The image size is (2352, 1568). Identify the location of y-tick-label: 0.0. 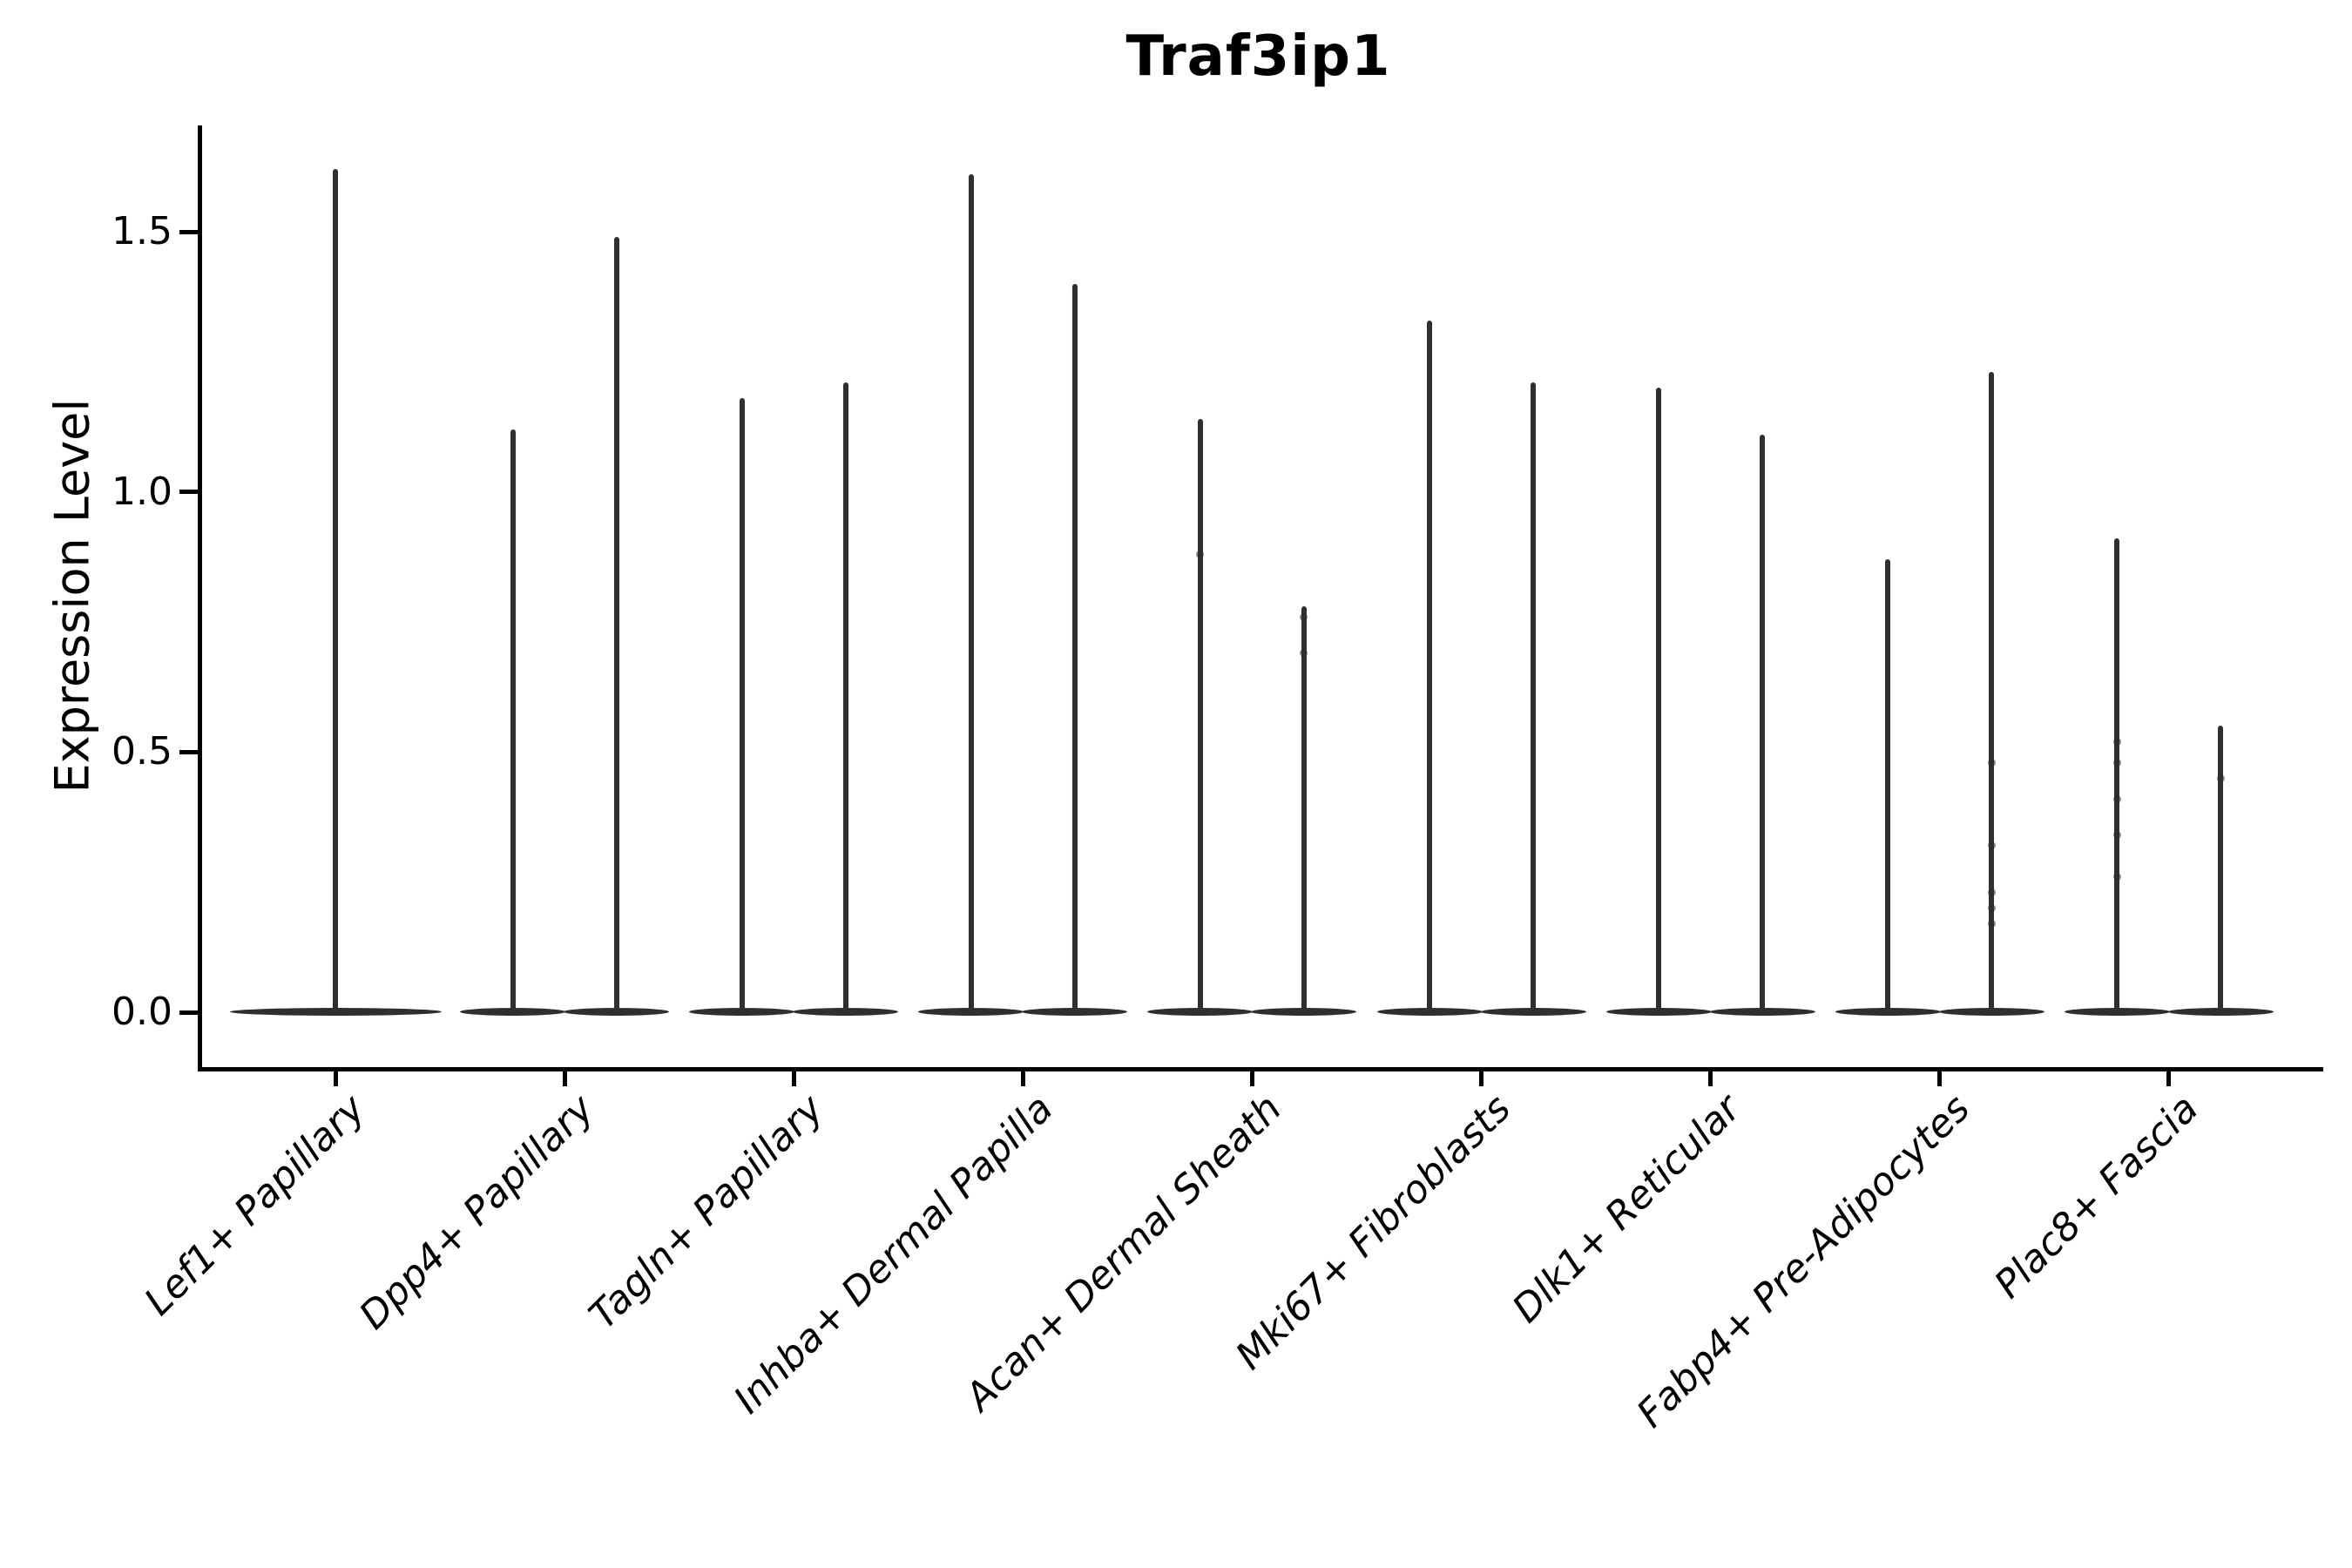
(142, 1012).